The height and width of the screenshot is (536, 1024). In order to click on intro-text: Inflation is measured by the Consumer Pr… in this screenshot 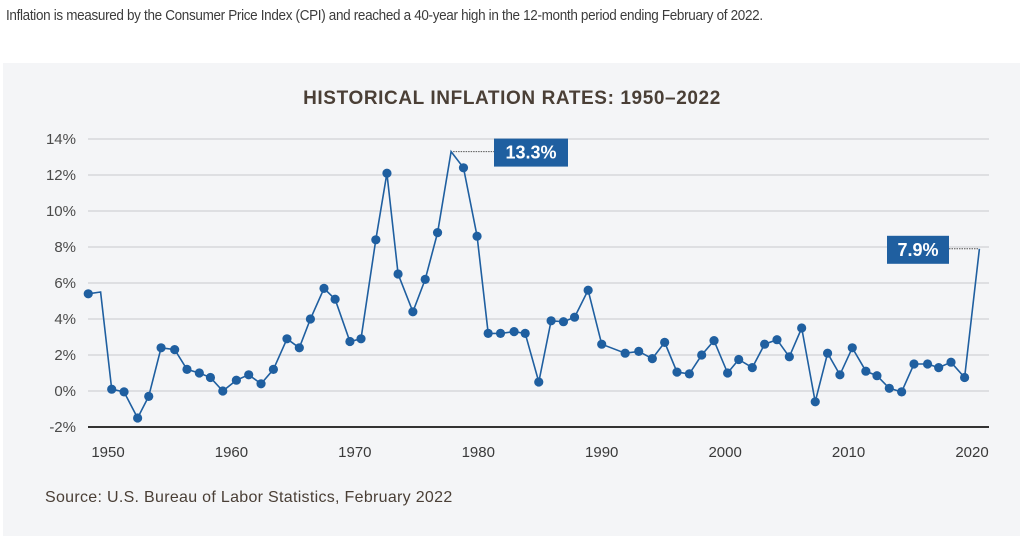, I will do `click(384, 16)`.